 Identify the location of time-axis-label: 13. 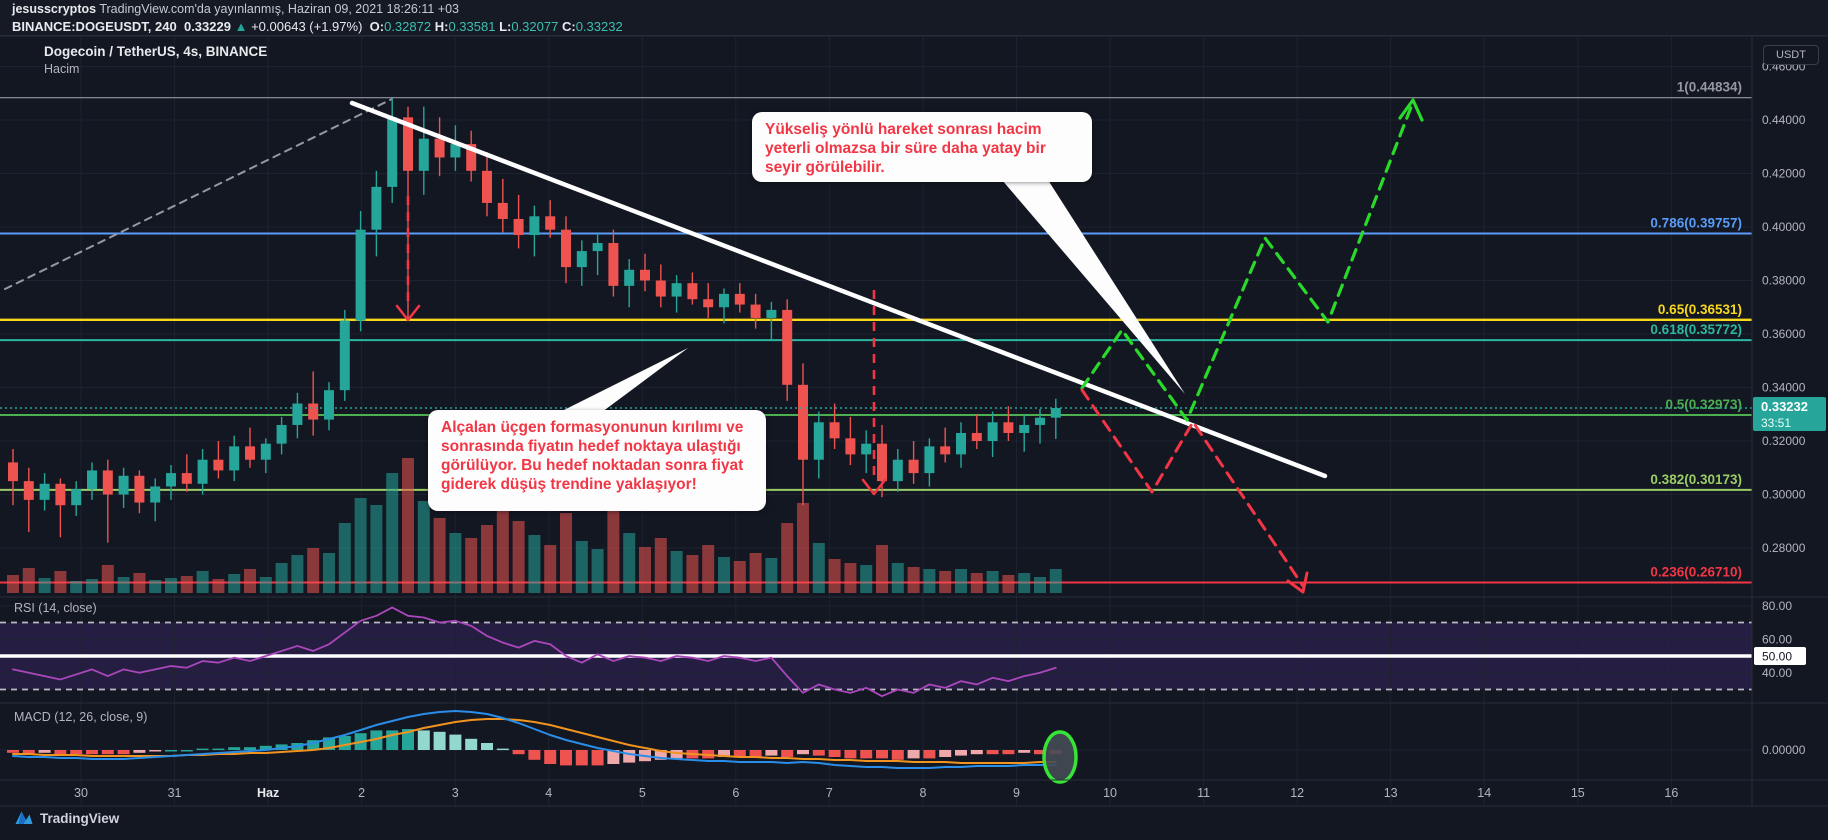
(1391, 793).